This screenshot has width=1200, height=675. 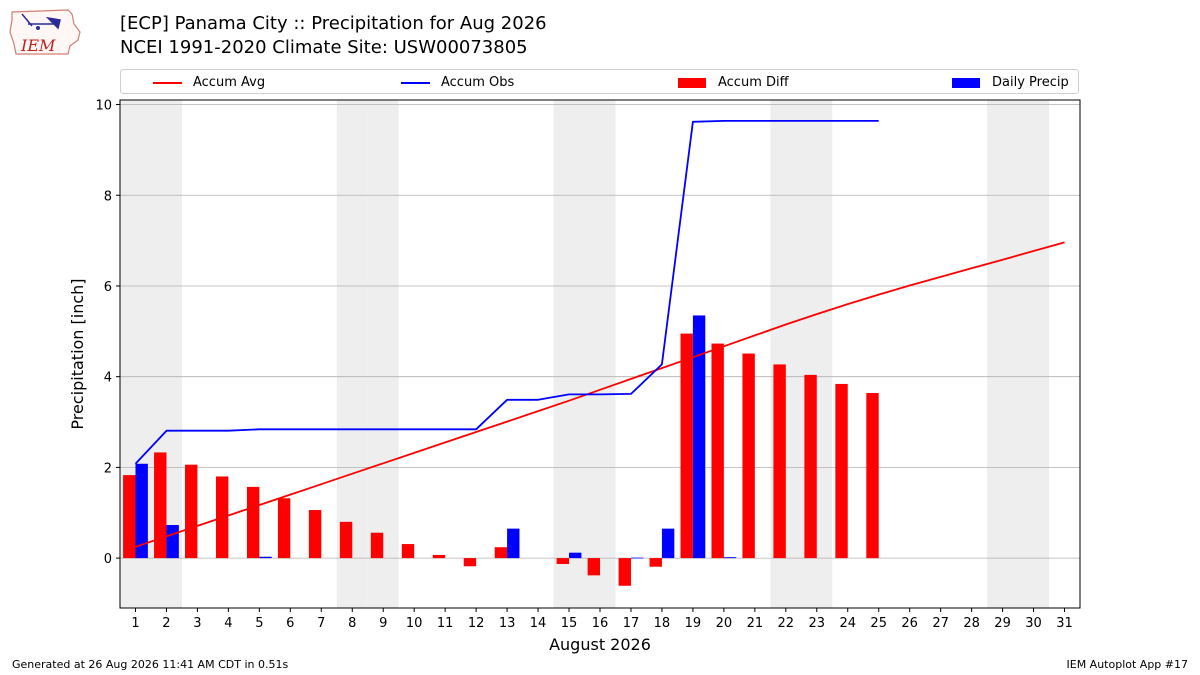 I want to click on y-tick-label: 8, so click(x=108, y=196).